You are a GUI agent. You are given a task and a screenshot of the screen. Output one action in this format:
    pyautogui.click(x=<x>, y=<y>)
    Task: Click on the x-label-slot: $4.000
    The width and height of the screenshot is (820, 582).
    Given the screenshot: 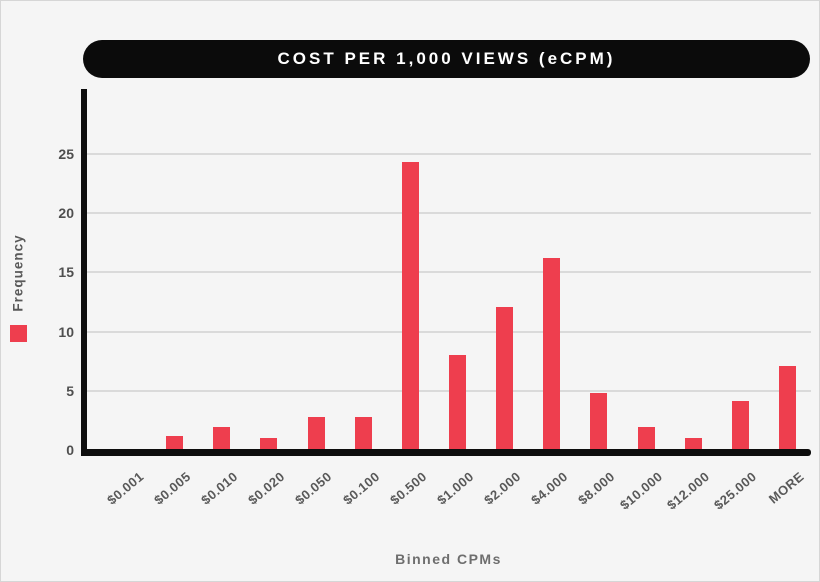 What is the action you would take?
    pyautogui.click(x=551, y=492)
    